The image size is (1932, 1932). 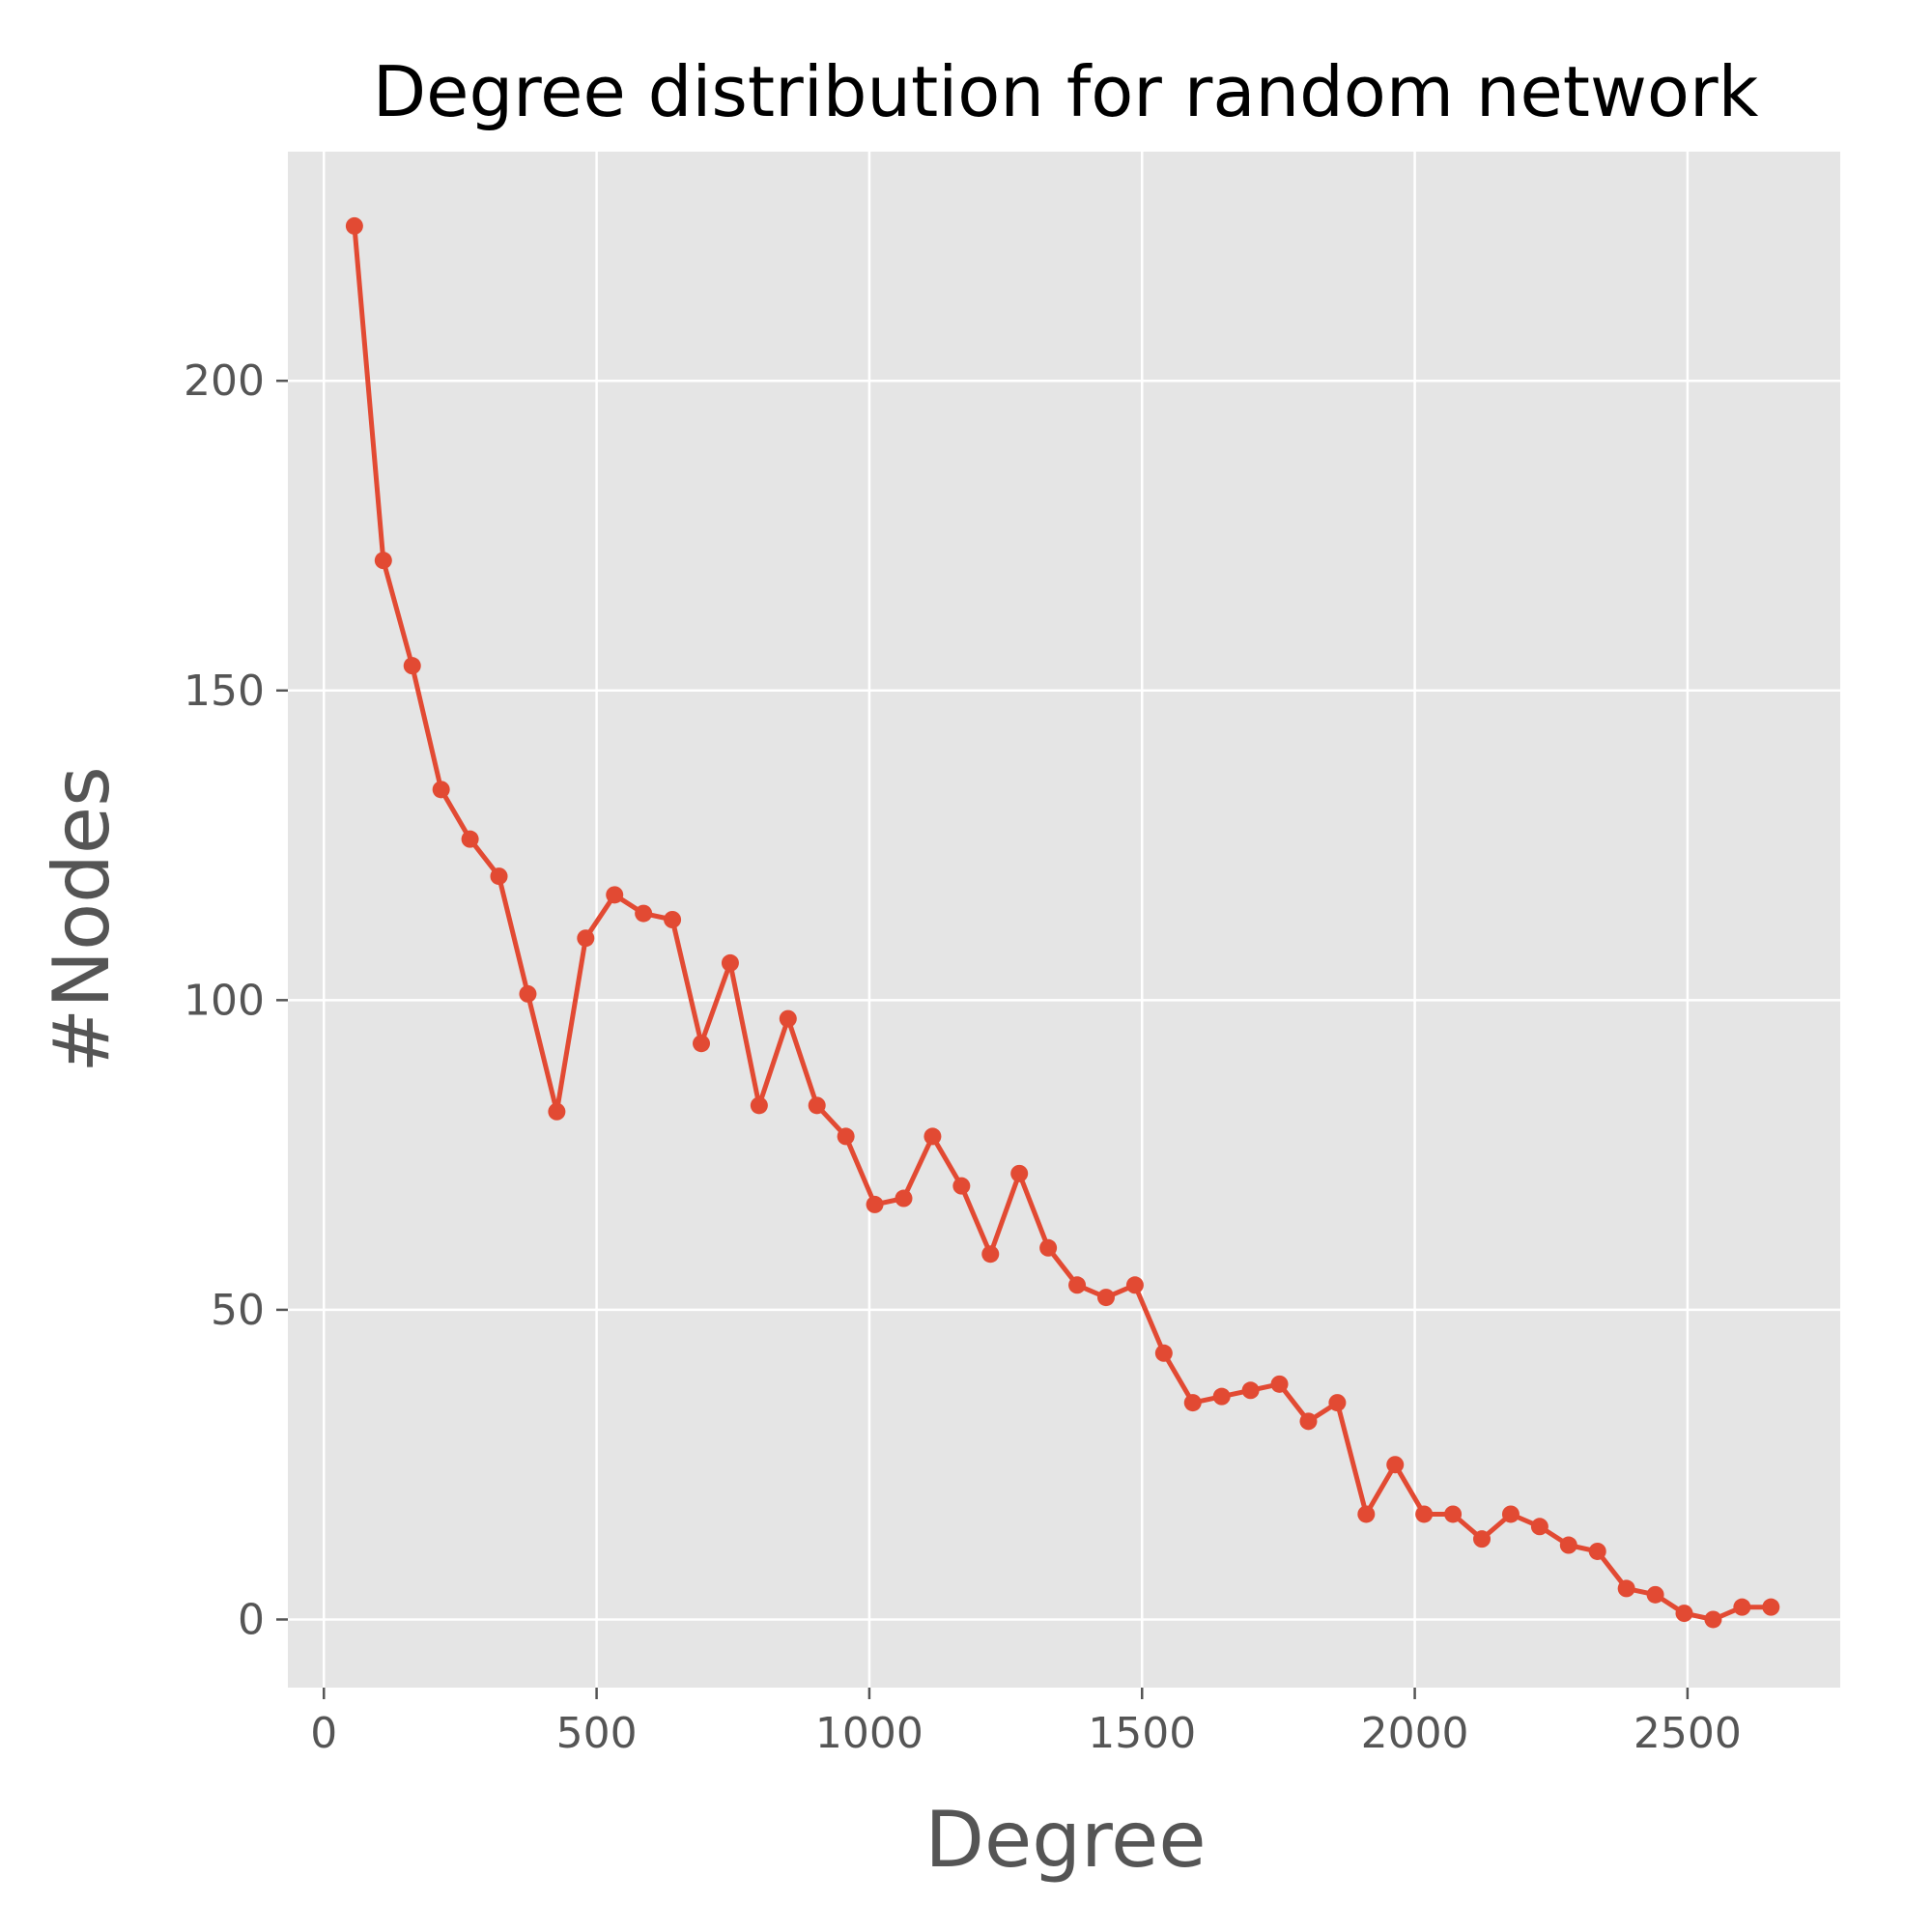 What do you see at coordinates (597, 1733) in the screenshot?
I see `x-tick-label: 500` at bounding box center [597, 1733].